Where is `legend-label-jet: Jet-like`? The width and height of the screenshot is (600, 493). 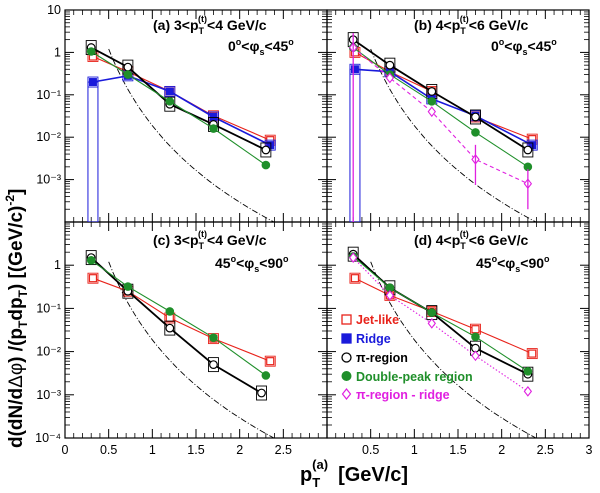
legend-label-jet: Jet-like is located at coordinates (377, 320).